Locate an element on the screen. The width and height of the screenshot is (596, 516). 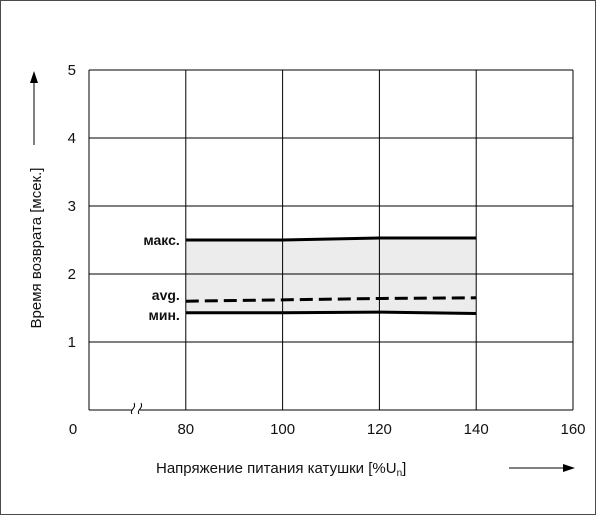
x-axis-title-main: Напряжение питания катушки [%U is located at coordinates (276, 468).